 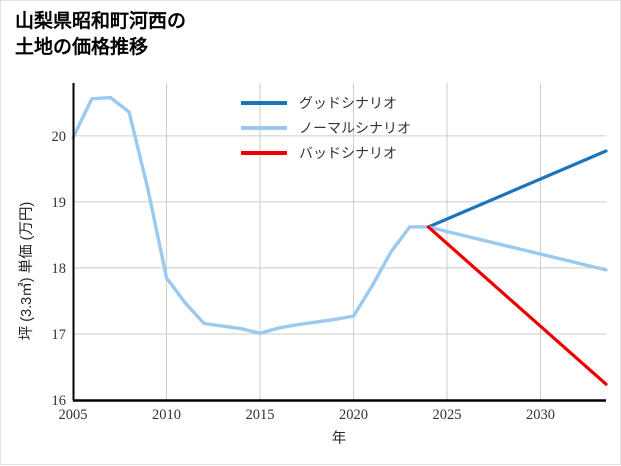 What do you see at coordinates (59, 137) in the screenshot?
I see `y-tick-label: 20` at bounding box center [59, 137].